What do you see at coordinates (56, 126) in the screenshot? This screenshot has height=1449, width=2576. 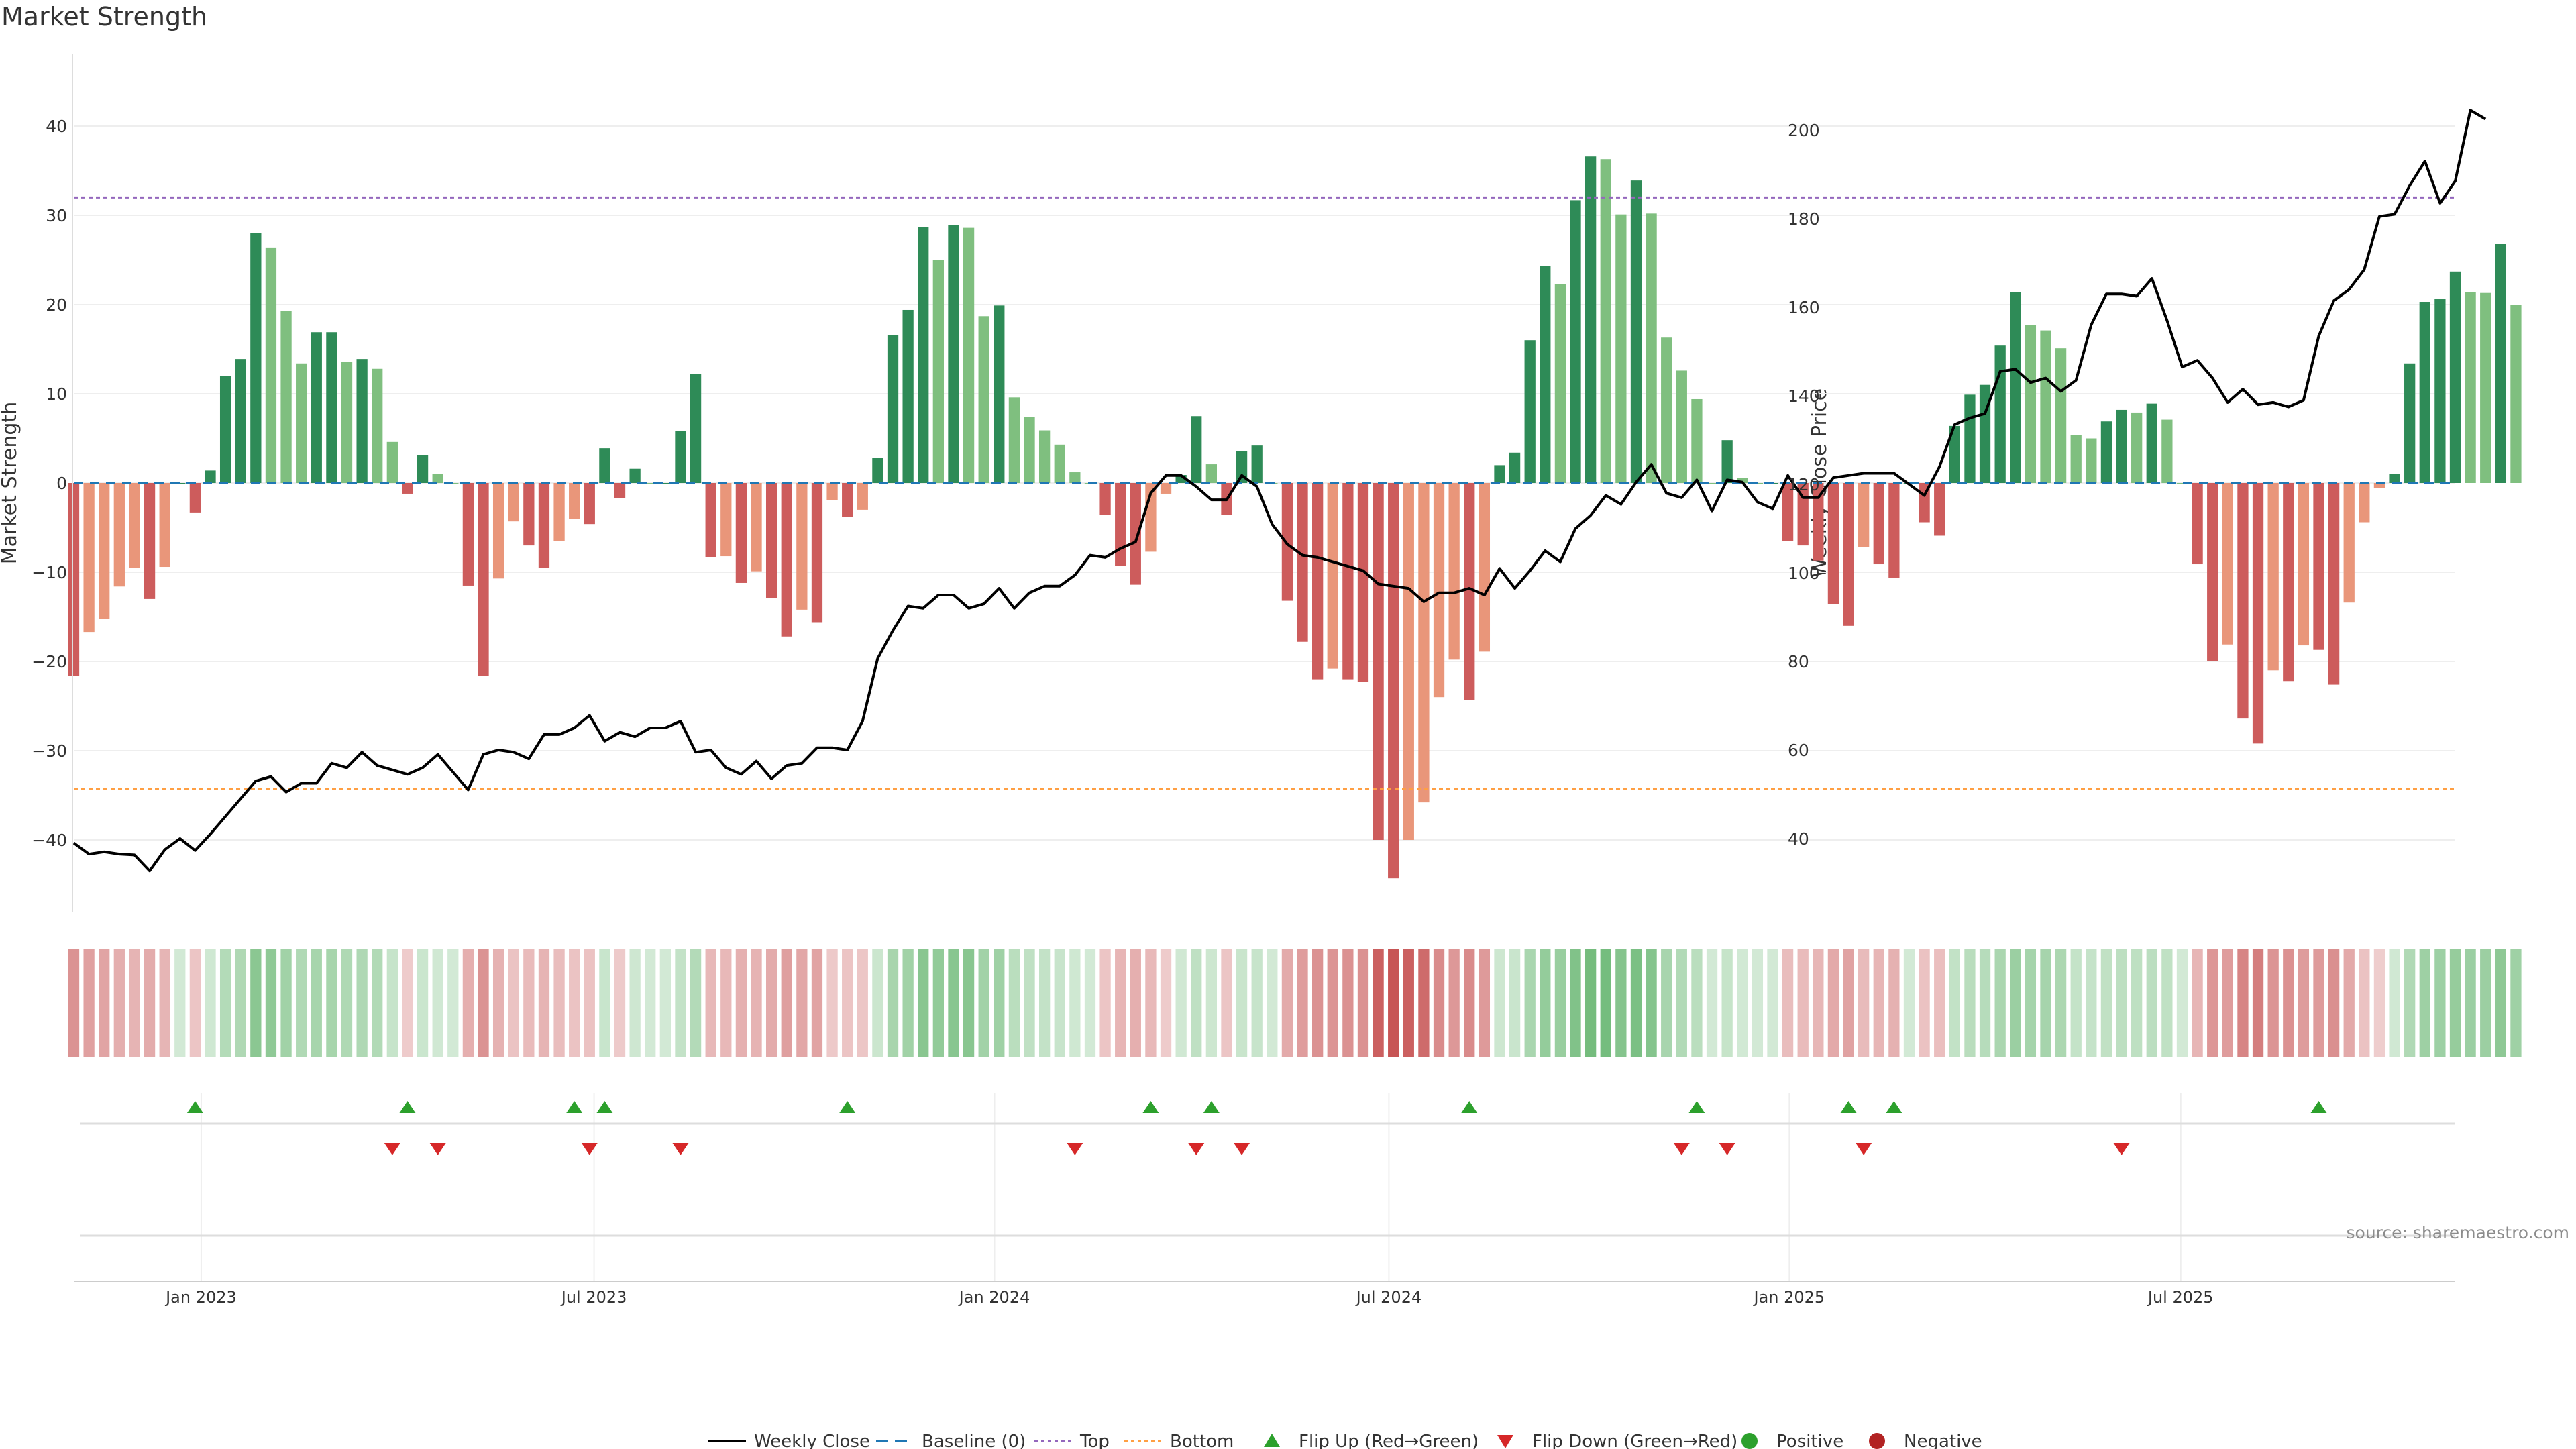 I see `y-tick-label: 40` at bounding box center [56, 126].